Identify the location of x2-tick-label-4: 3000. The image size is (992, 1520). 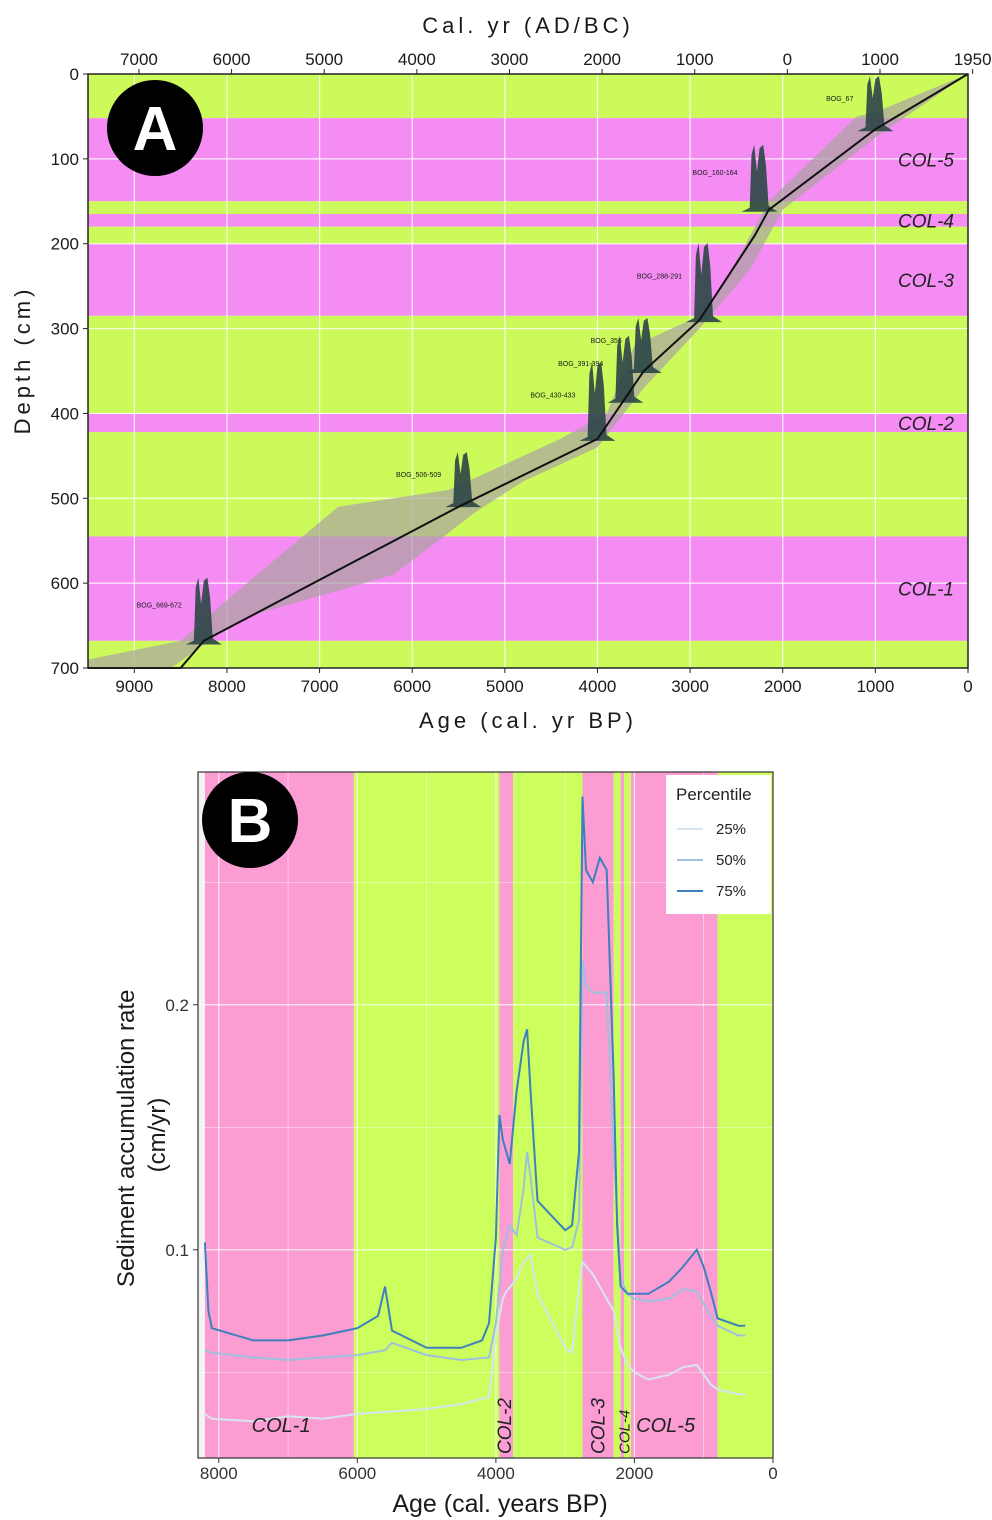
(510, 59).